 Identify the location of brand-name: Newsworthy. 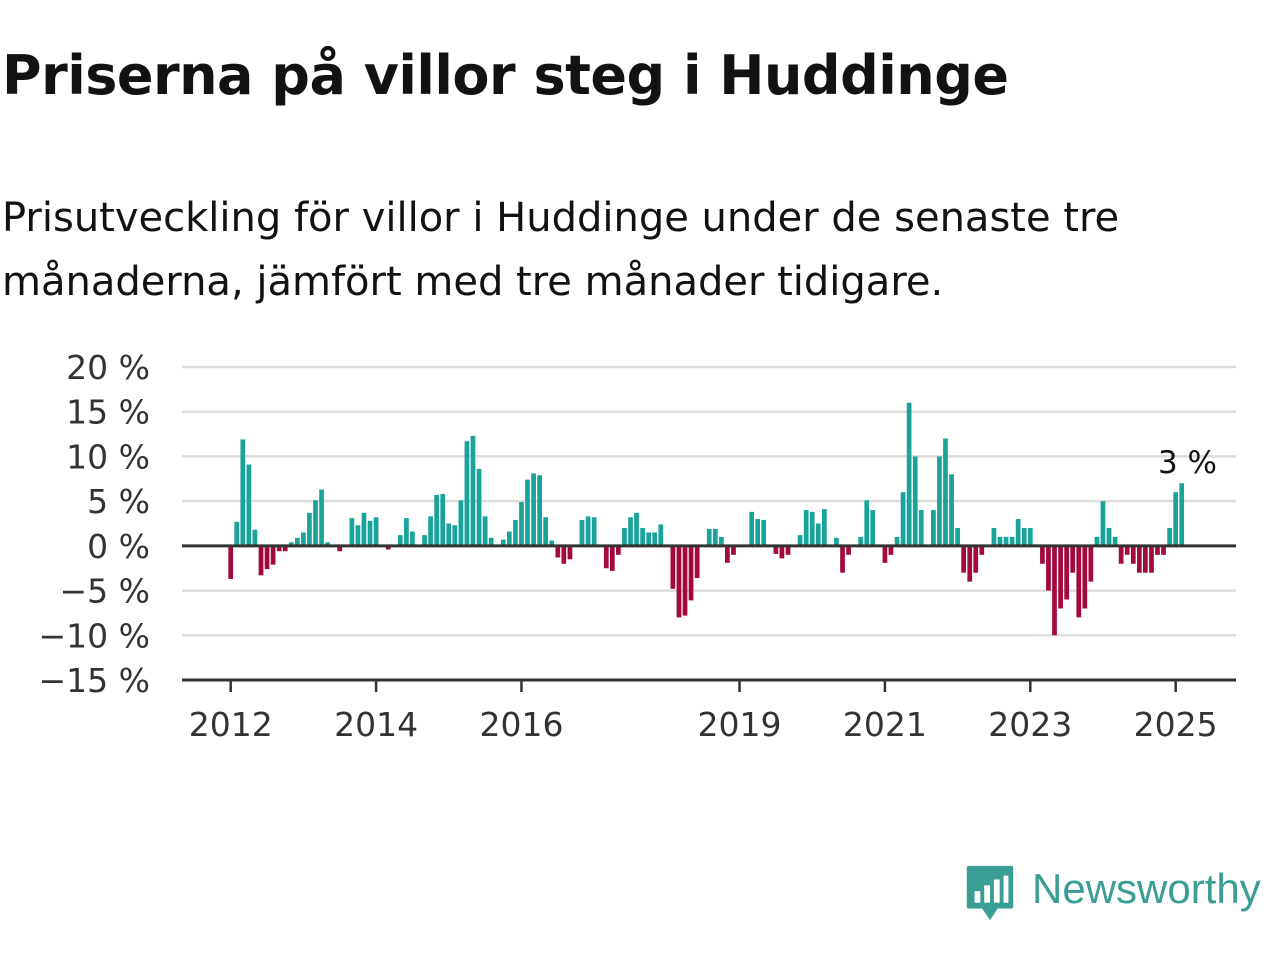
(1146, 888).